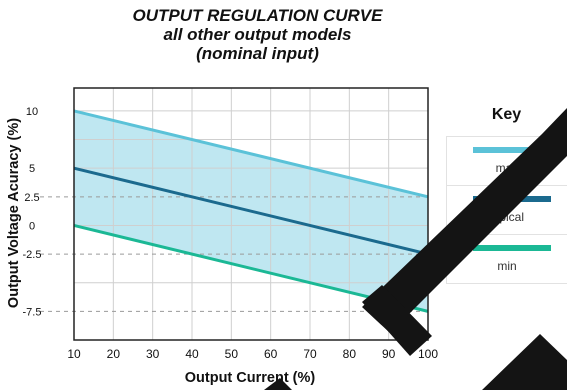 Image resolution: width=567 pixels, height=390 pixels. I want to click on x-tick-label: 30, so click(153, 354).